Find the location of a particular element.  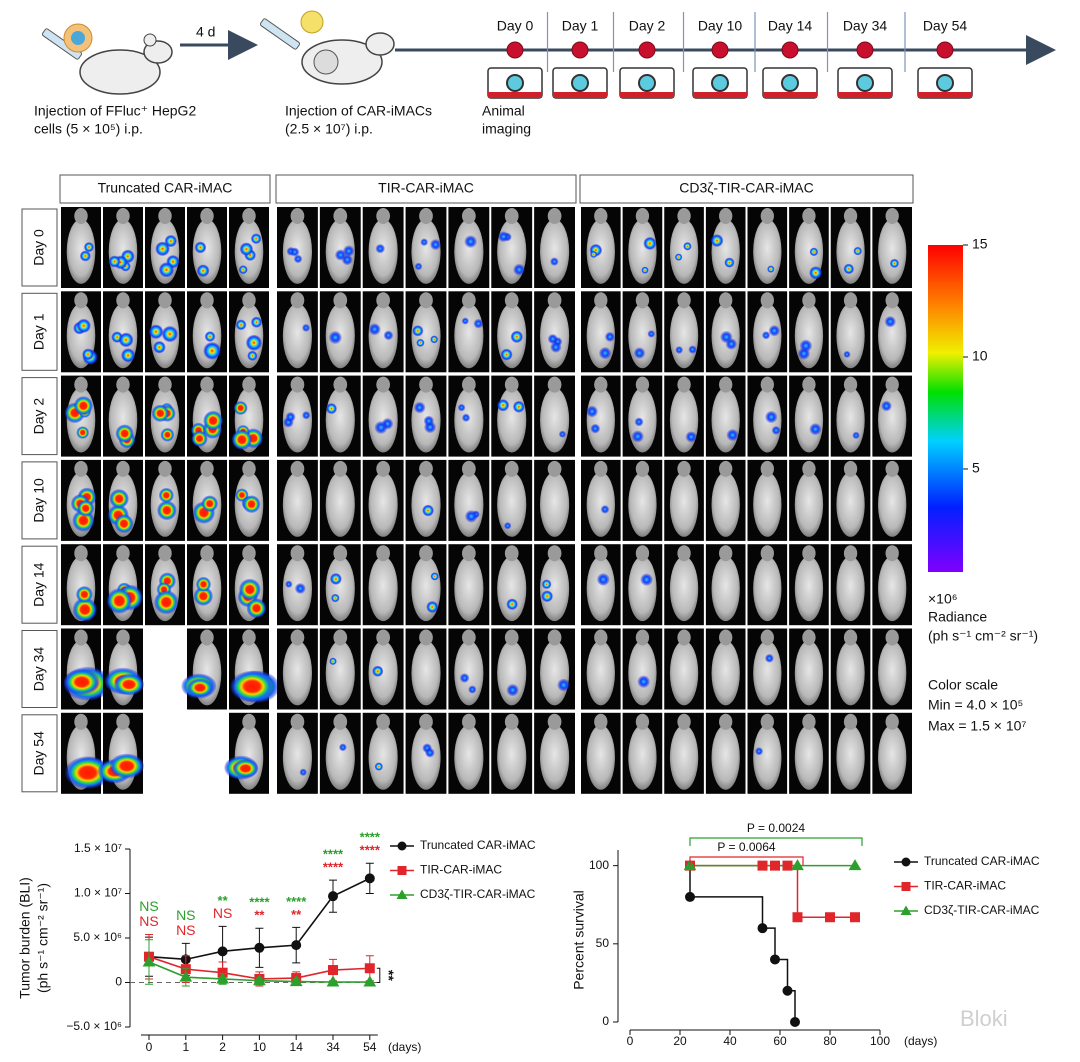

x-tick-label: 34 is located at coordinates (333, 1047).